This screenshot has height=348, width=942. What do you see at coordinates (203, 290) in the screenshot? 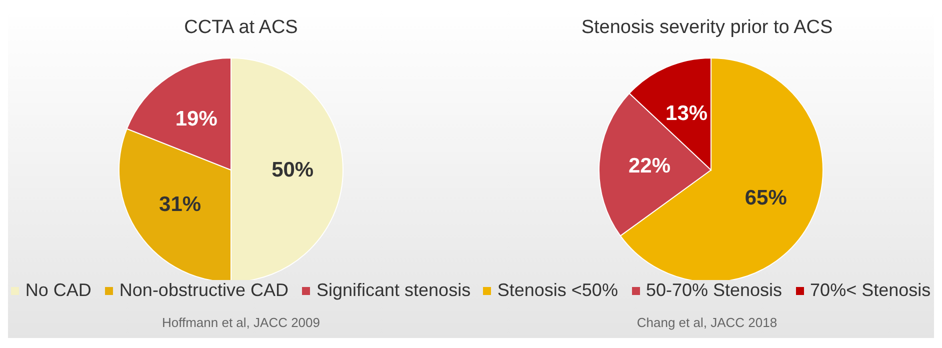
I see `legend-label: Non-obstructive CAD` at bounding box center [203, 290].